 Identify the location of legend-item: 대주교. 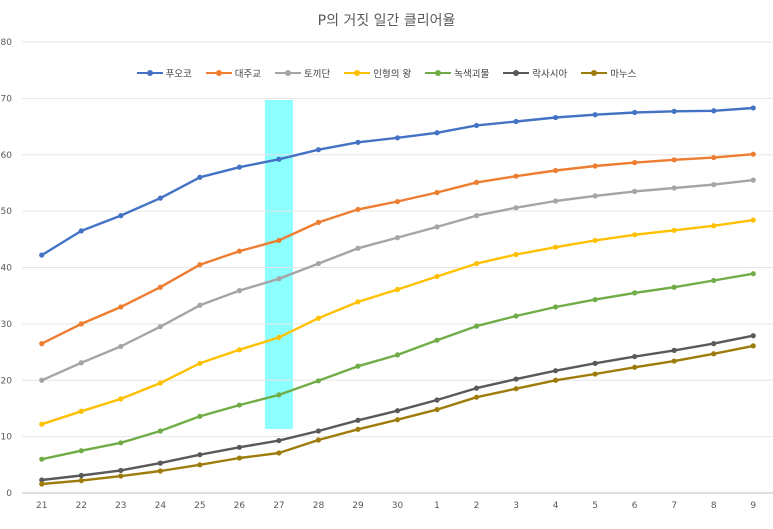
(233, 73).